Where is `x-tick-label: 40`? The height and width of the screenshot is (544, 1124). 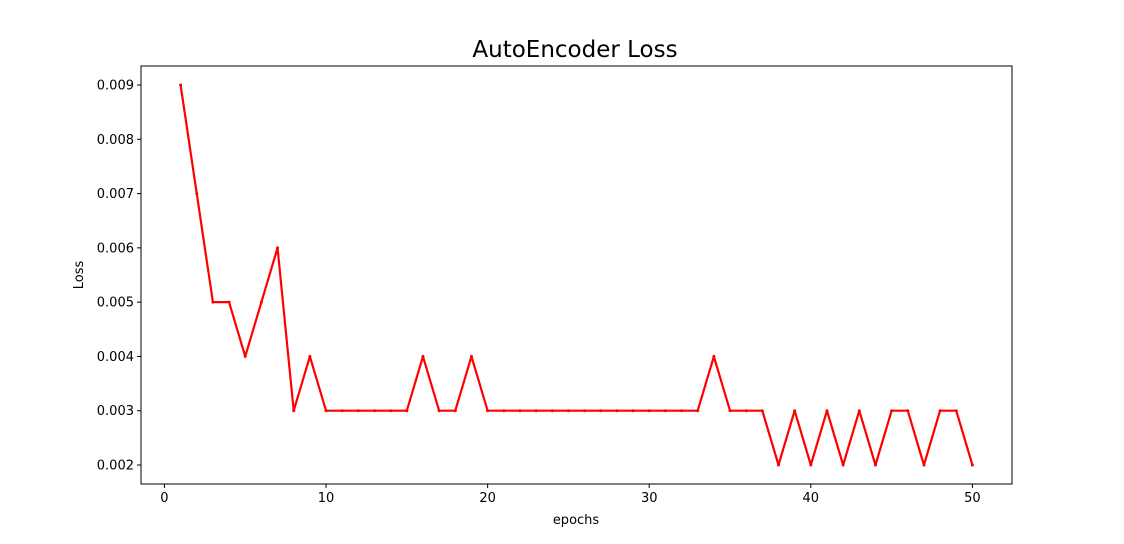
x-tick-label: 40 is located at coordinates (811, 498).